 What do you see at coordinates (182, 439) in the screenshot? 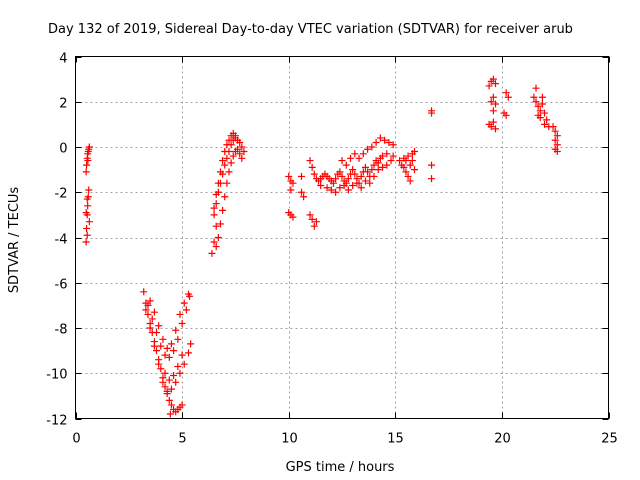
I see `x-tick-label: 5` at bounding box center [182, 439].